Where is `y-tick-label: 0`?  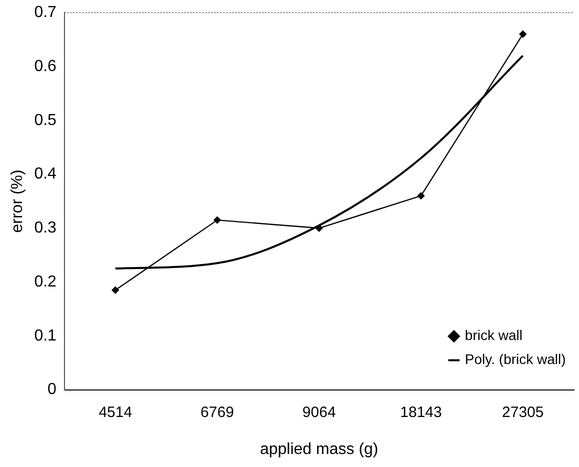
y-tick-label: 0 is located at coordinates (52, 389).